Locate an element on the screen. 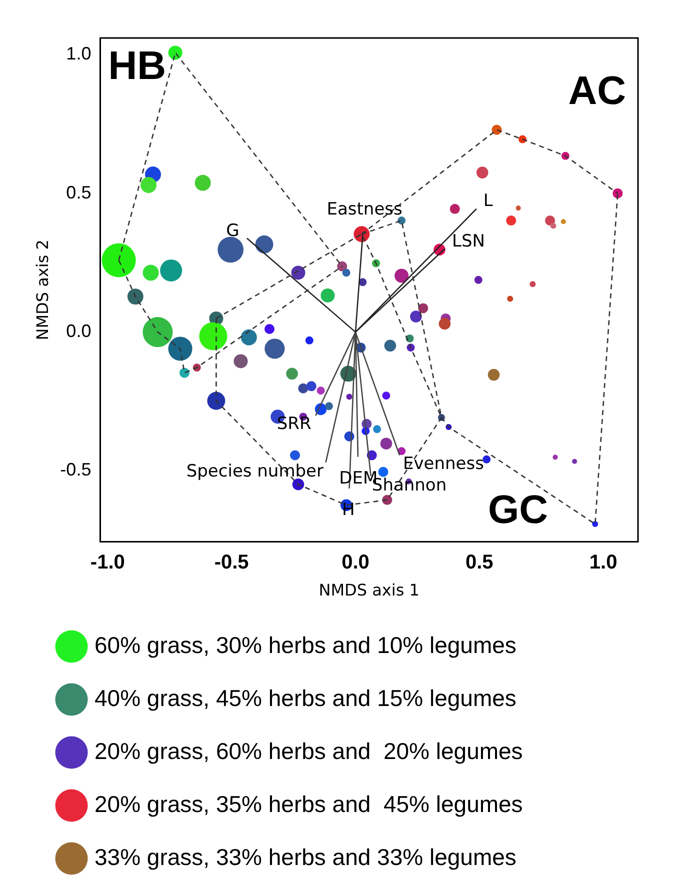 The image size is (676, 895). x-tick-label: -1.0 is located at coordinates (107, 562).